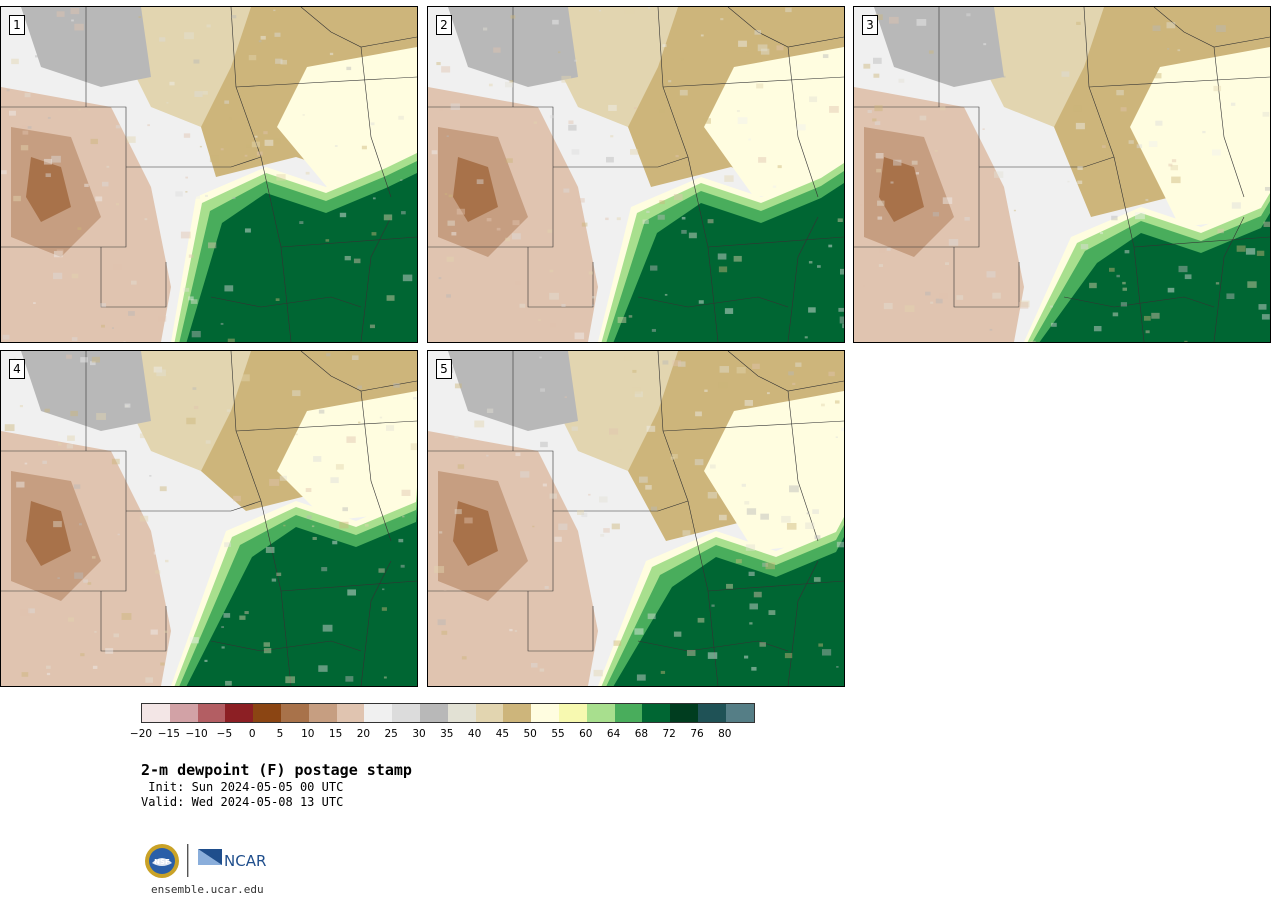 The height and width of the screenshot is (901, 1280). Describe the element at coordinates (1200, 137) in the screenshot. I see `pale-yellow-region` at that location.